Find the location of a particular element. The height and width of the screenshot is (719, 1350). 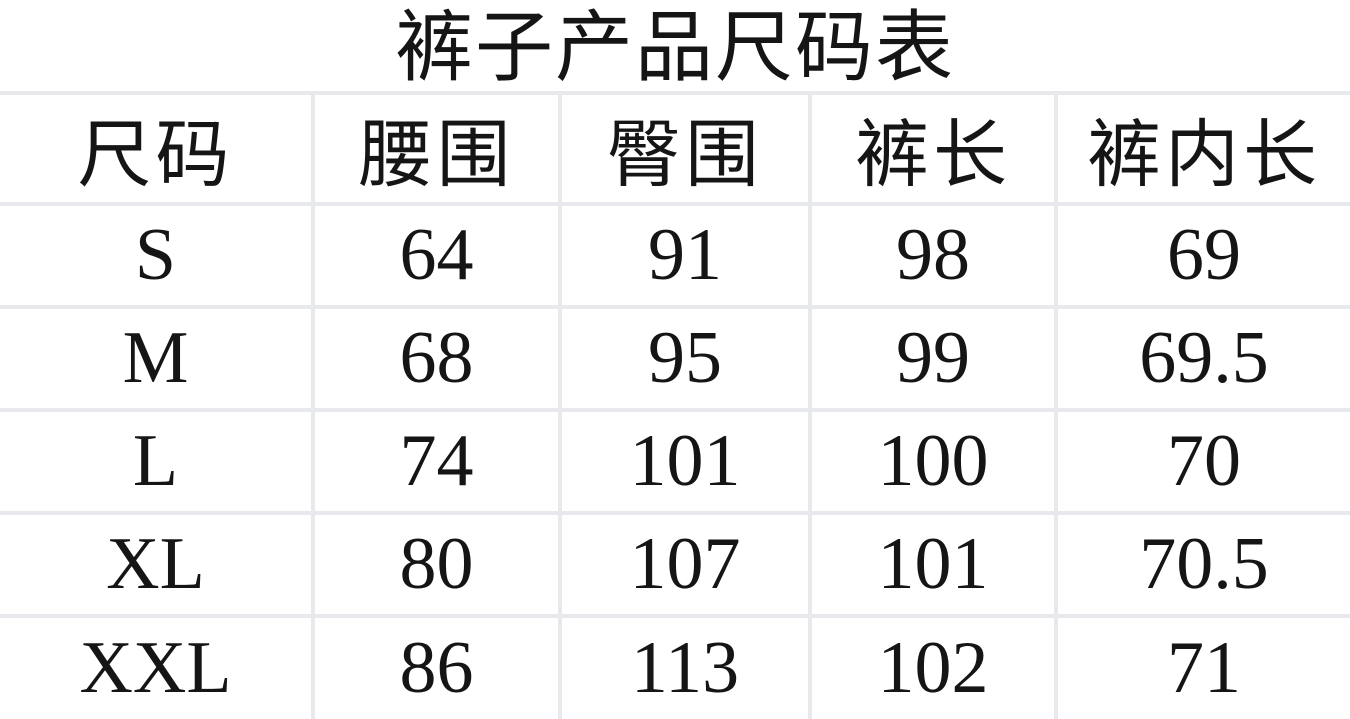

cell-pants-length: 99 is located at coordinates (933, 358).